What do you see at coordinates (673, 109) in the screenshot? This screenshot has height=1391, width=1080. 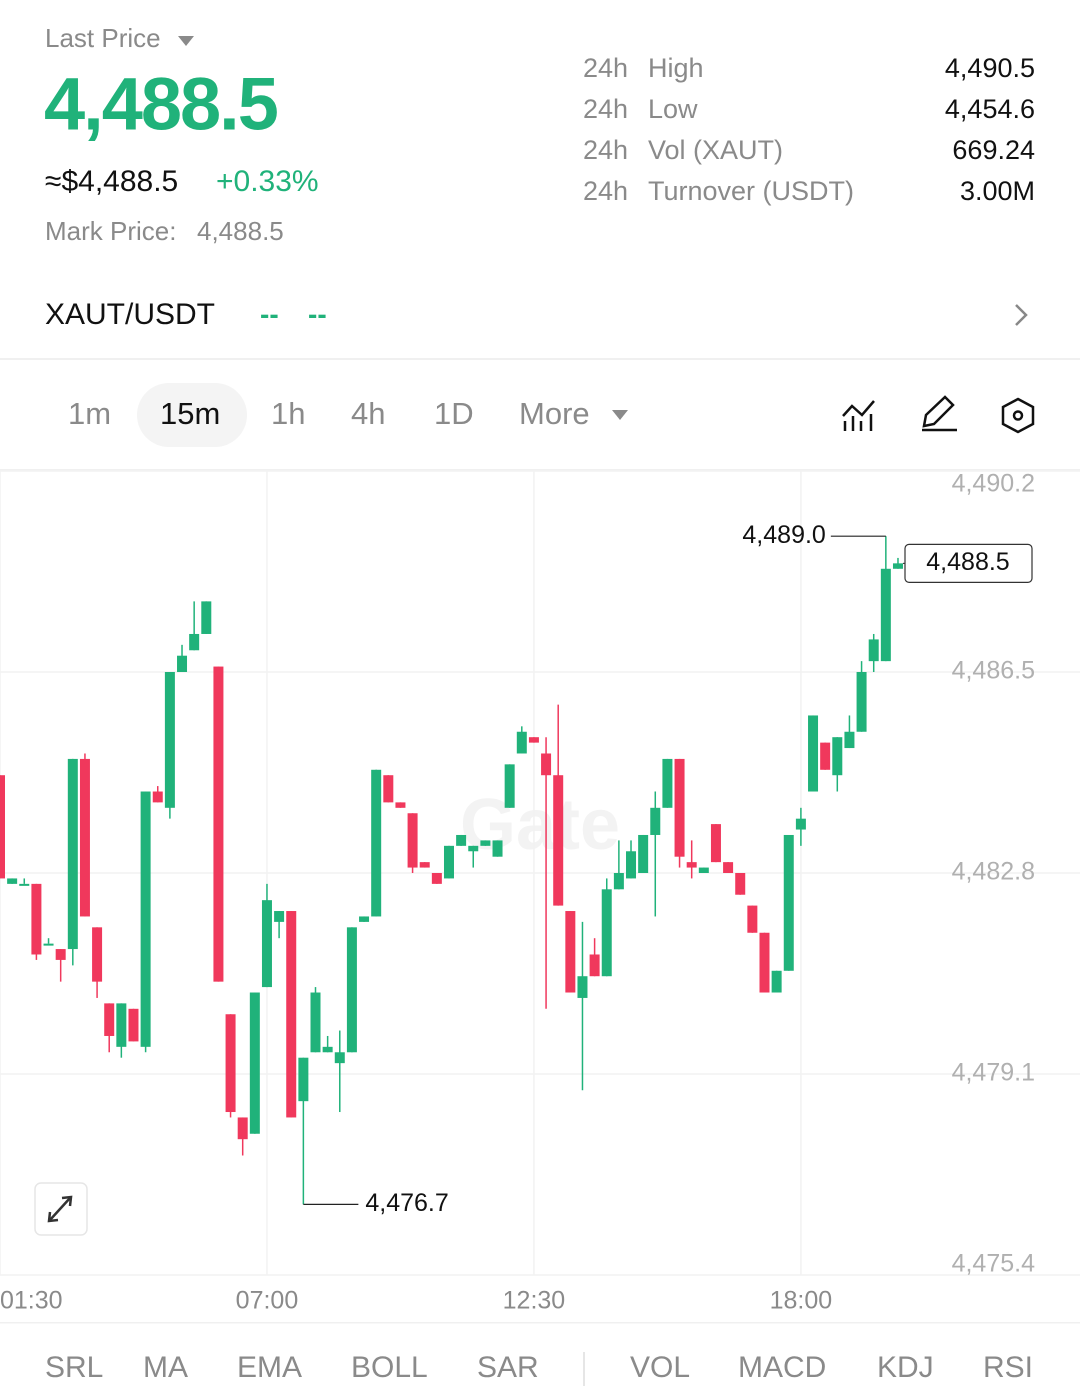 I see `stat-label: Low` at bounding box center [673, 109].